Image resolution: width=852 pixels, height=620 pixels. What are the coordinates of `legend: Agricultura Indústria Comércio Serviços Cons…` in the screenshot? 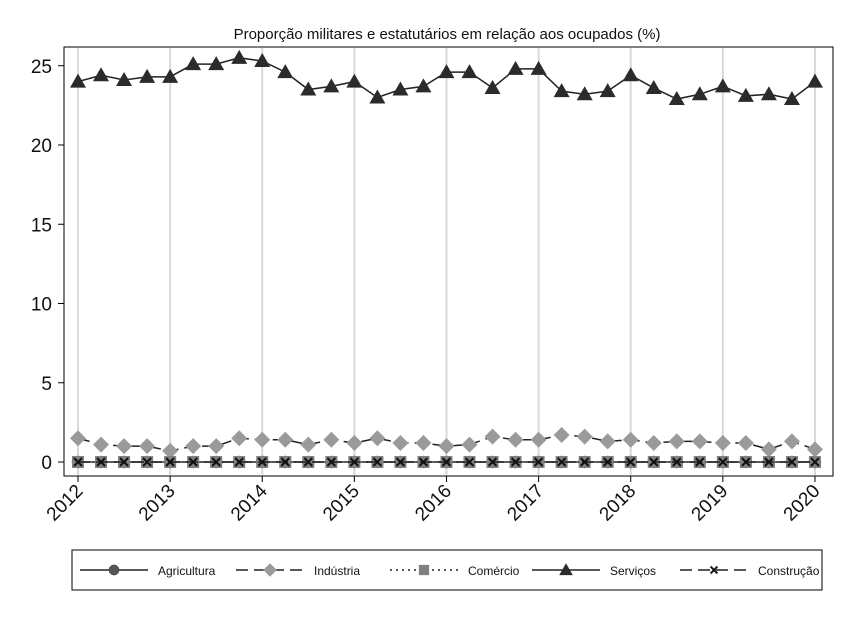 It's located at (447, 570).